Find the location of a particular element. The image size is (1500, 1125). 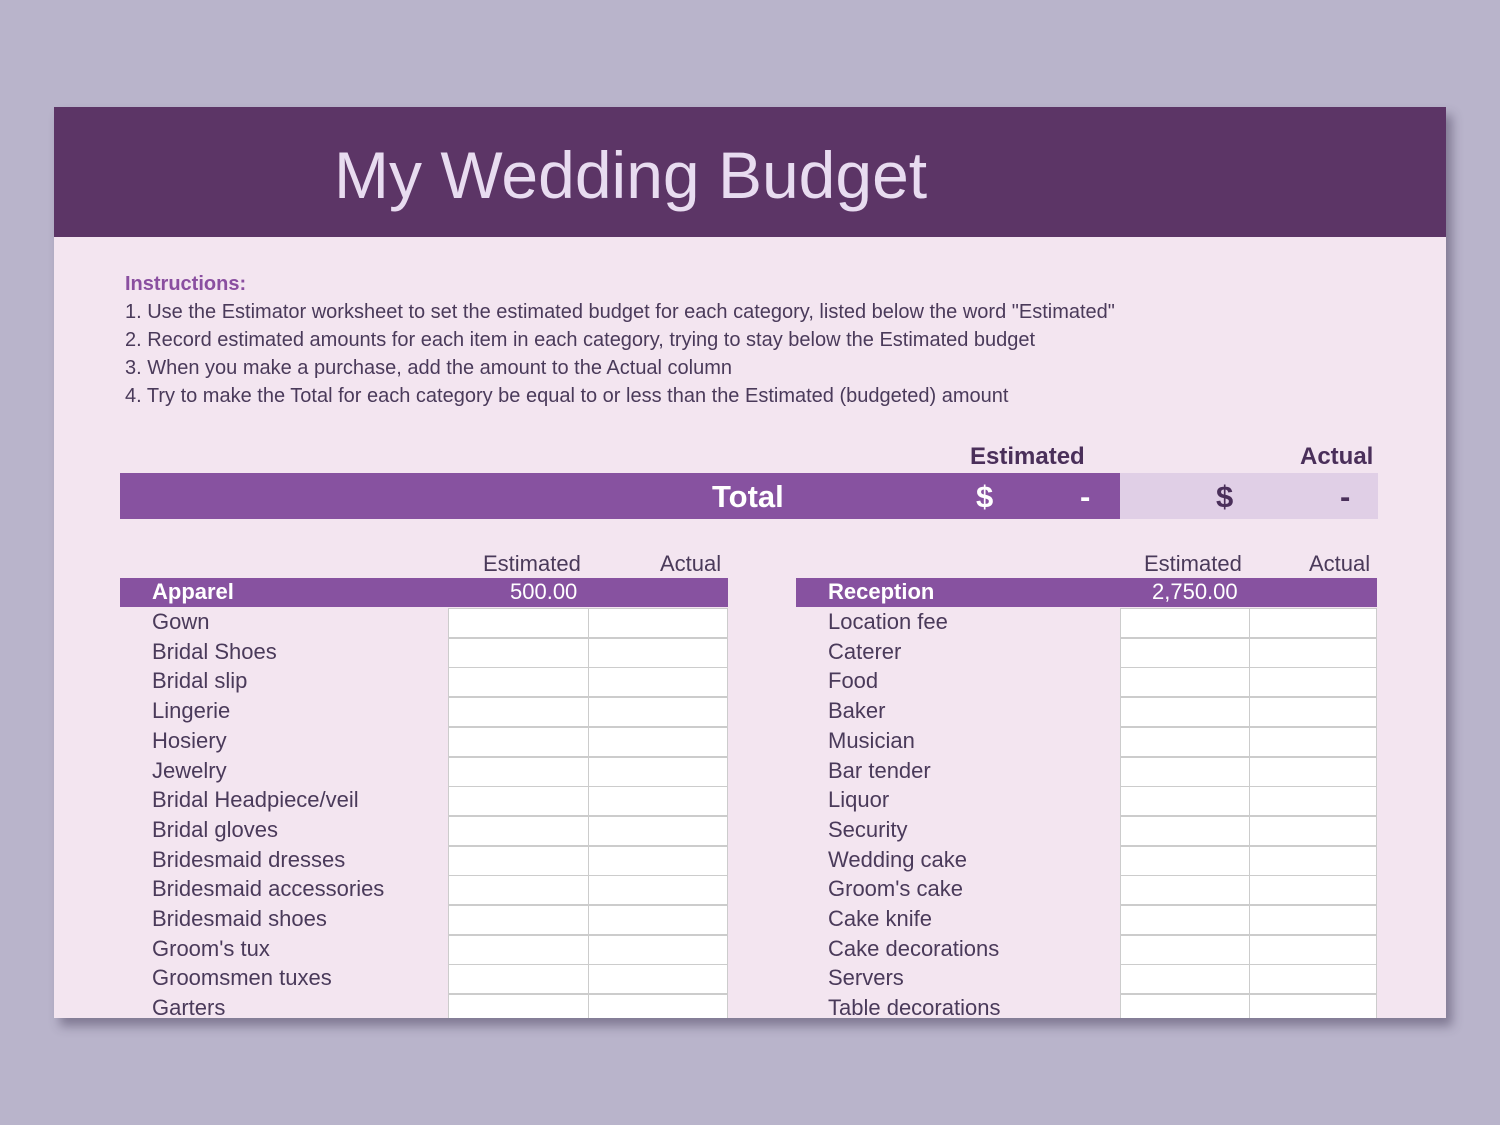

table-row: Liquor is located at coordinates (1086, 801).